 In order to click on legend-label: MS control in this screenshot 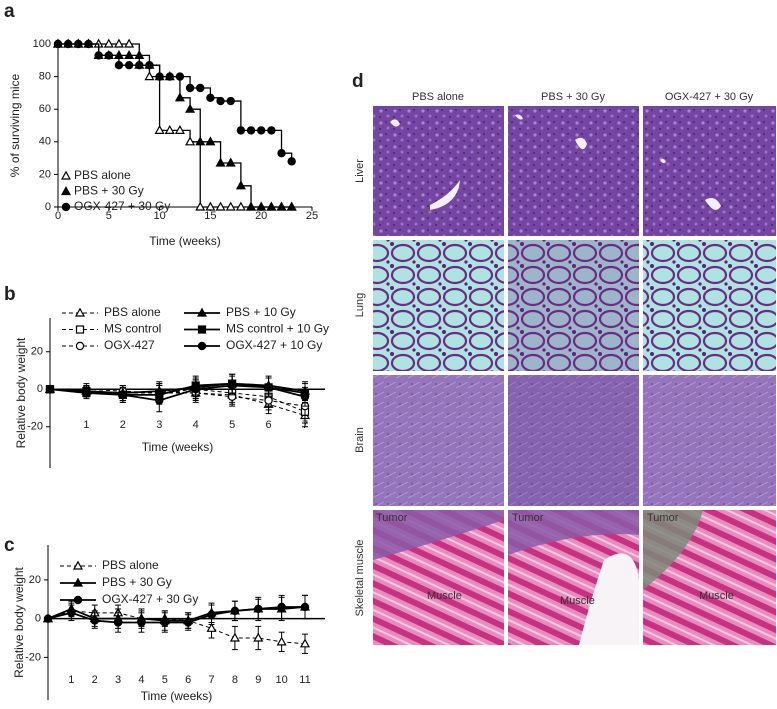, I will do `click(132, 329)`.